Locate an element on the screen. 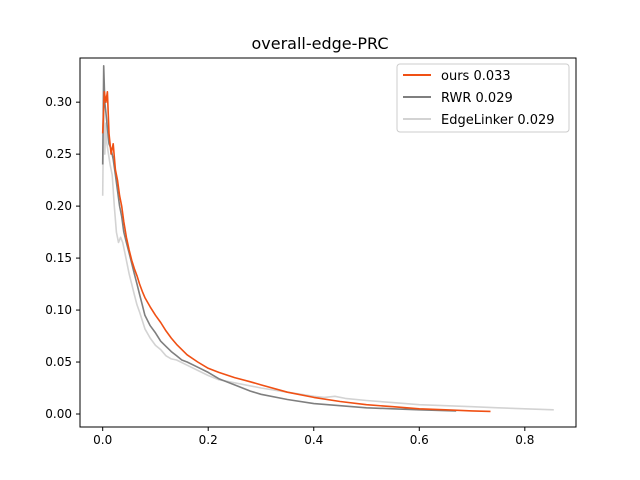 This screenshot has width=640, height=480. x-tick-label: 0.6 is located at coordinates (419, 440).